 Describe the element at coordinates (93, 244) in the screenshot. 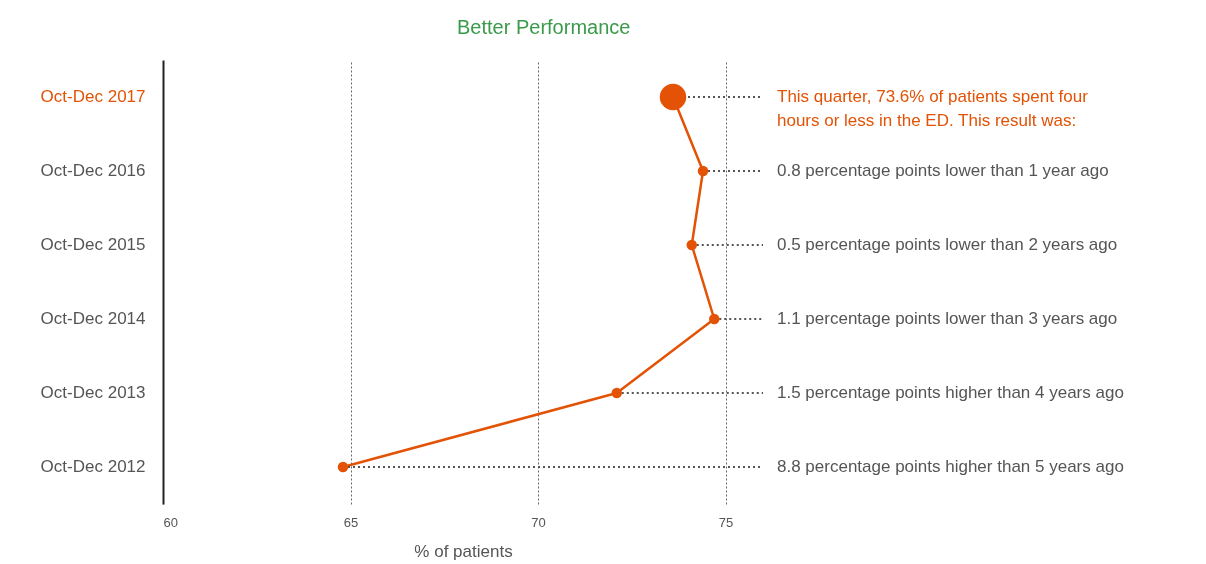

I see `y-tick-label: Oct-Dec 2015` at that location.